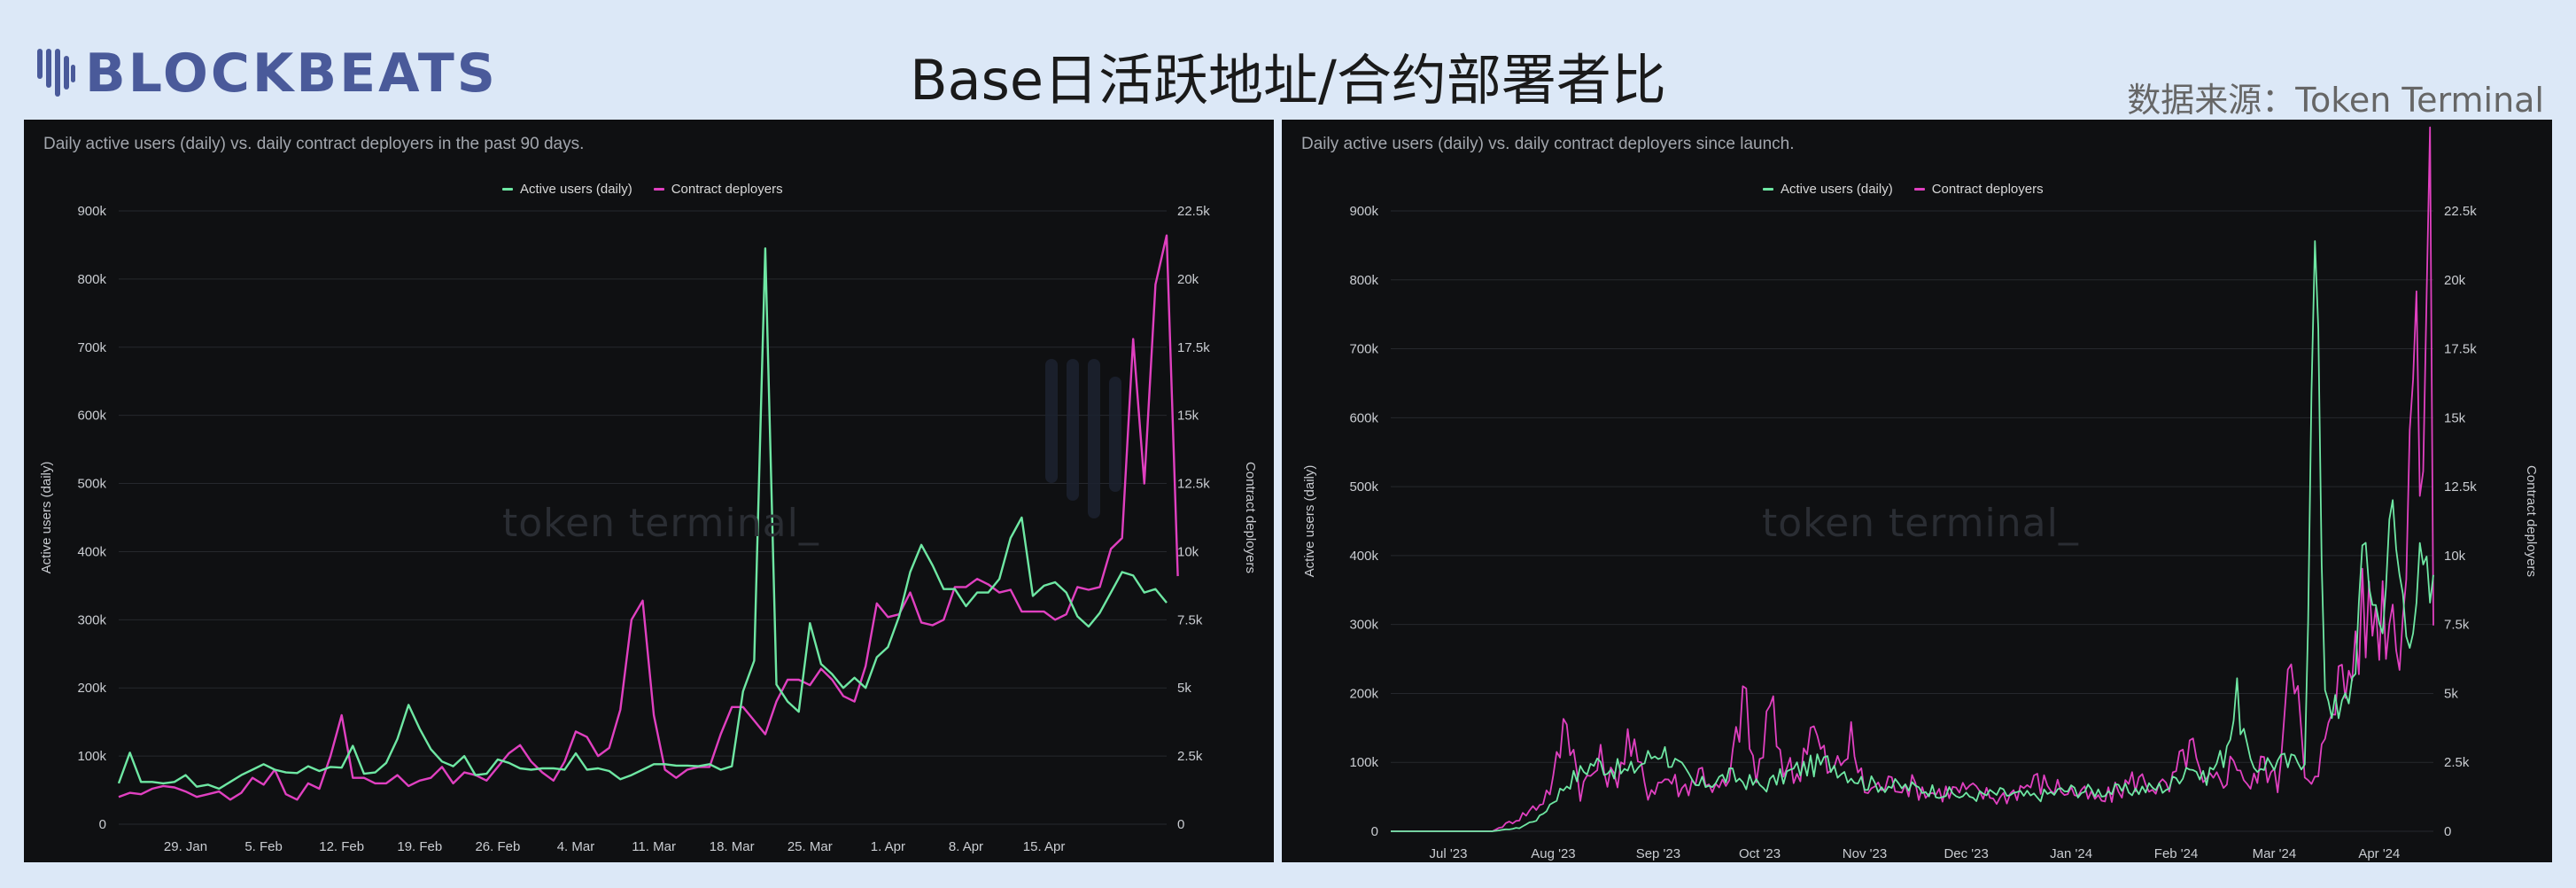 This screenshot has width=2576, height=888. I want to click on data-source: 数据来源：Token Terminal, so click(2335, 100).